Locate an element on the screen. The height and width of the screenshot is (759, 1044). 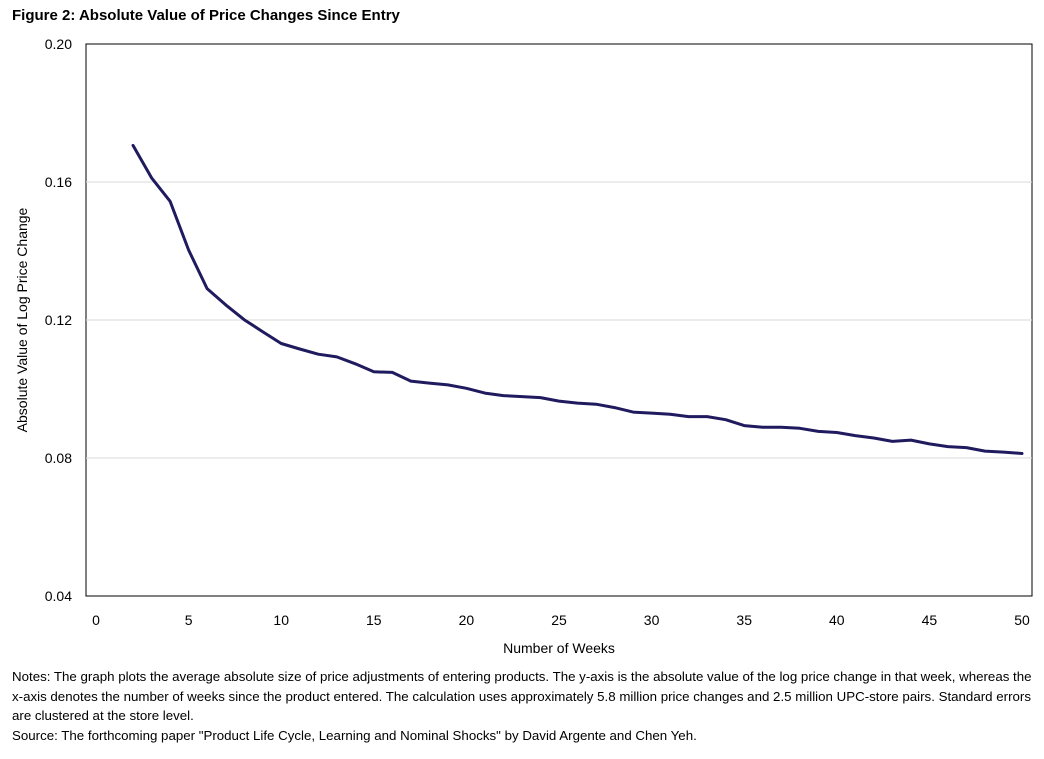
y-axis-label: Absolute Value of Log Price Change is located at coordinates (22, 319).